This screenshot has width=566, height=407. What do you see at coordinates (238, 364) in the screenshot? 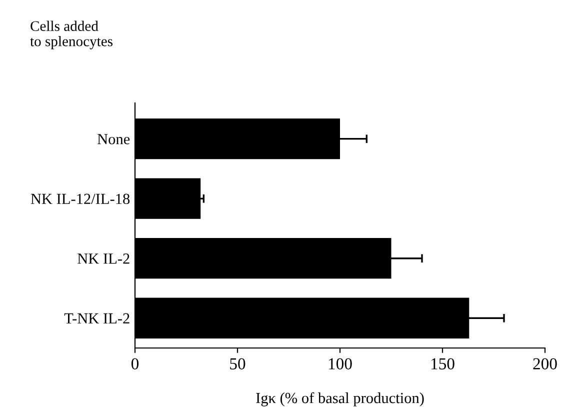
I see `x-tick-label: 50` at bounding box center [238, 364].